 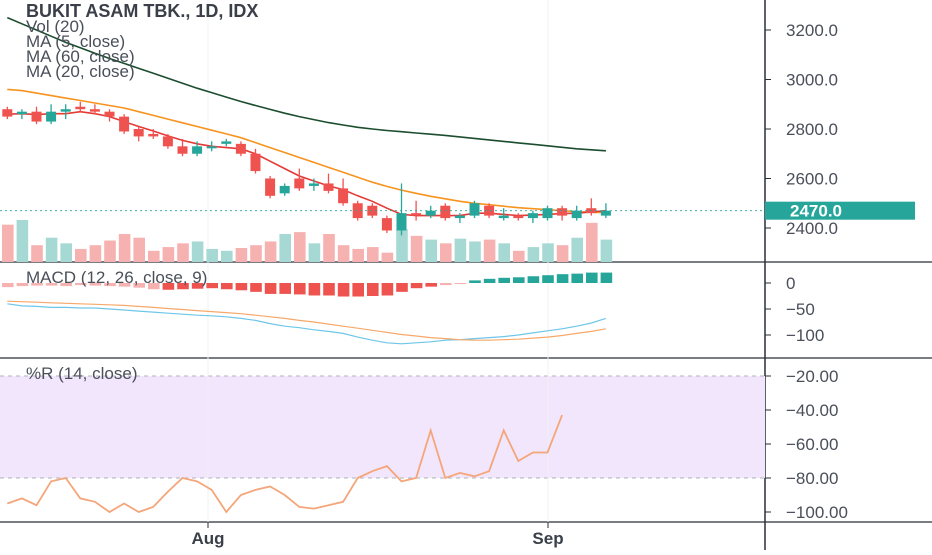 I want to click on last-price-label: 2470.0, so click(x=816, y=211).